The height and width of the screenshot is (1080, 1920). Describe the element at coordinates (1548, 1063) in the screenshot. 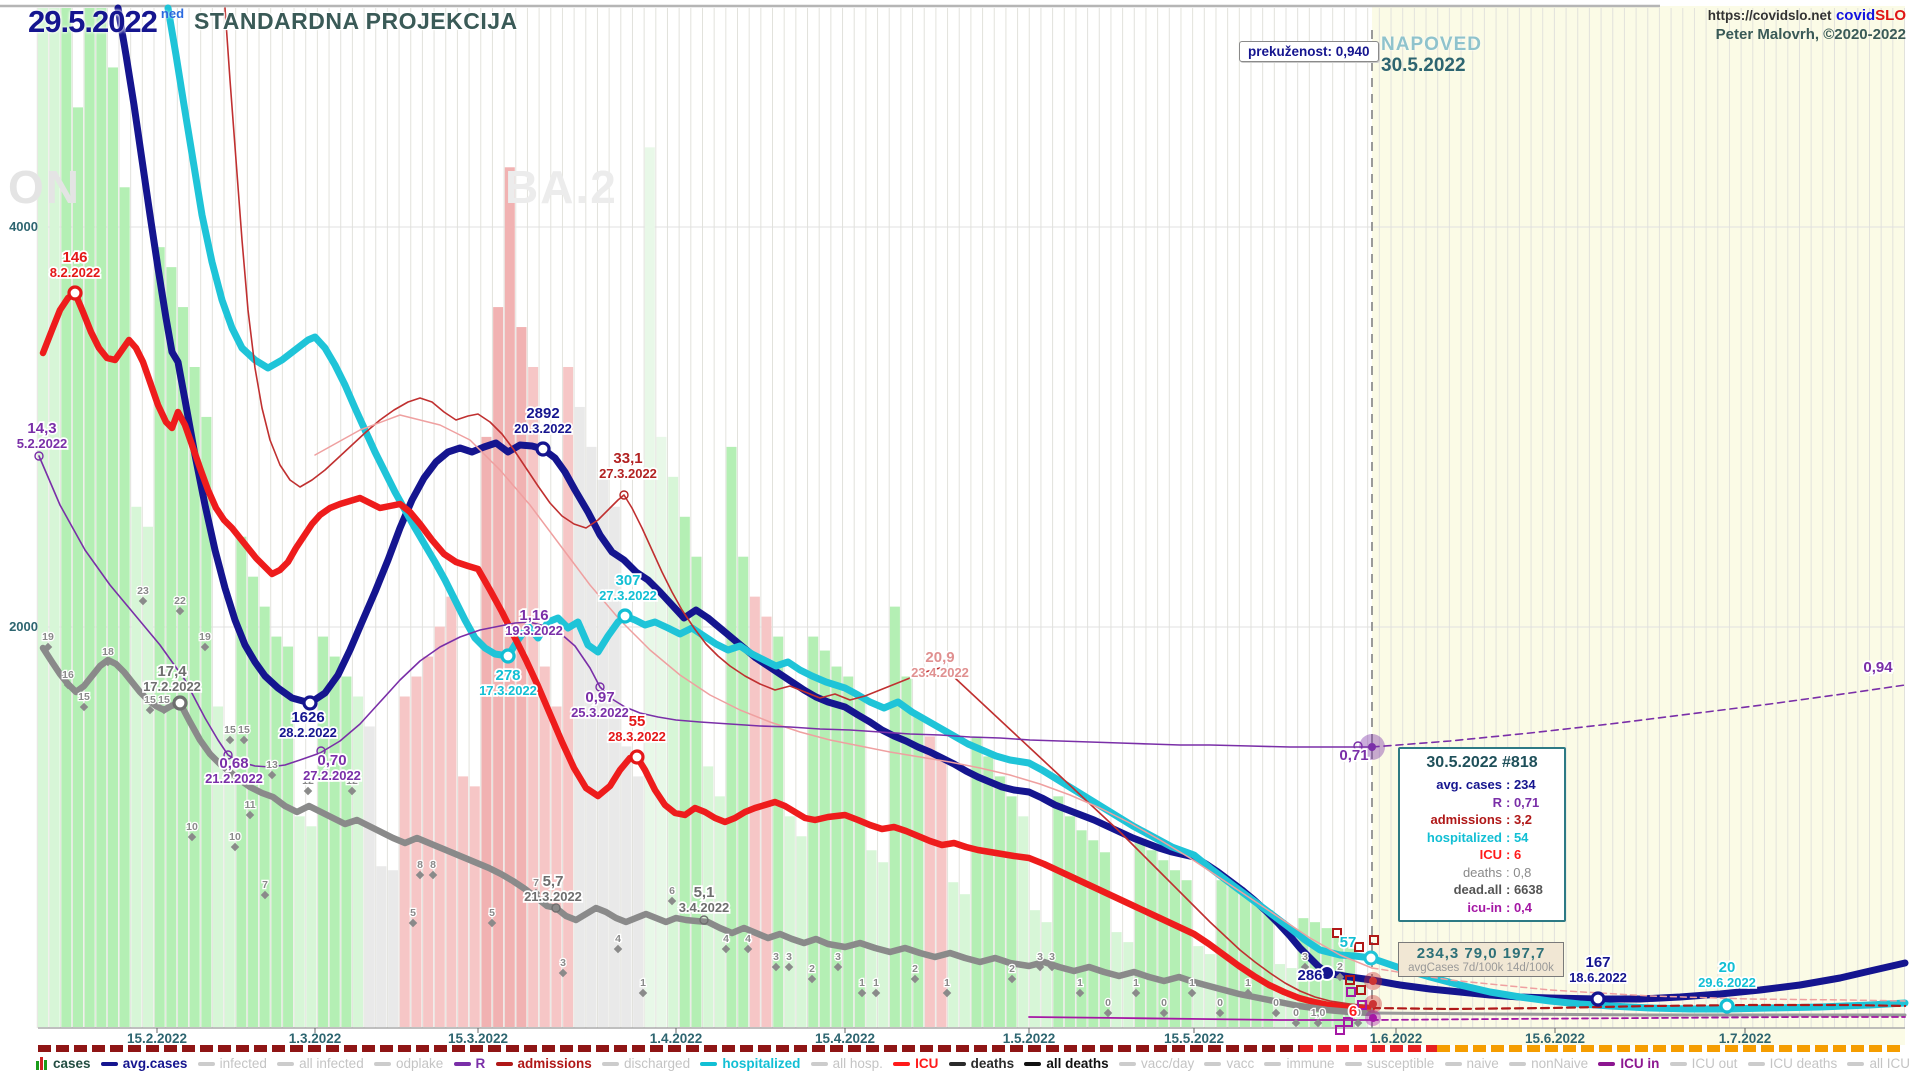

I see `legend-item-nonnaive: nonNaive` at that location.